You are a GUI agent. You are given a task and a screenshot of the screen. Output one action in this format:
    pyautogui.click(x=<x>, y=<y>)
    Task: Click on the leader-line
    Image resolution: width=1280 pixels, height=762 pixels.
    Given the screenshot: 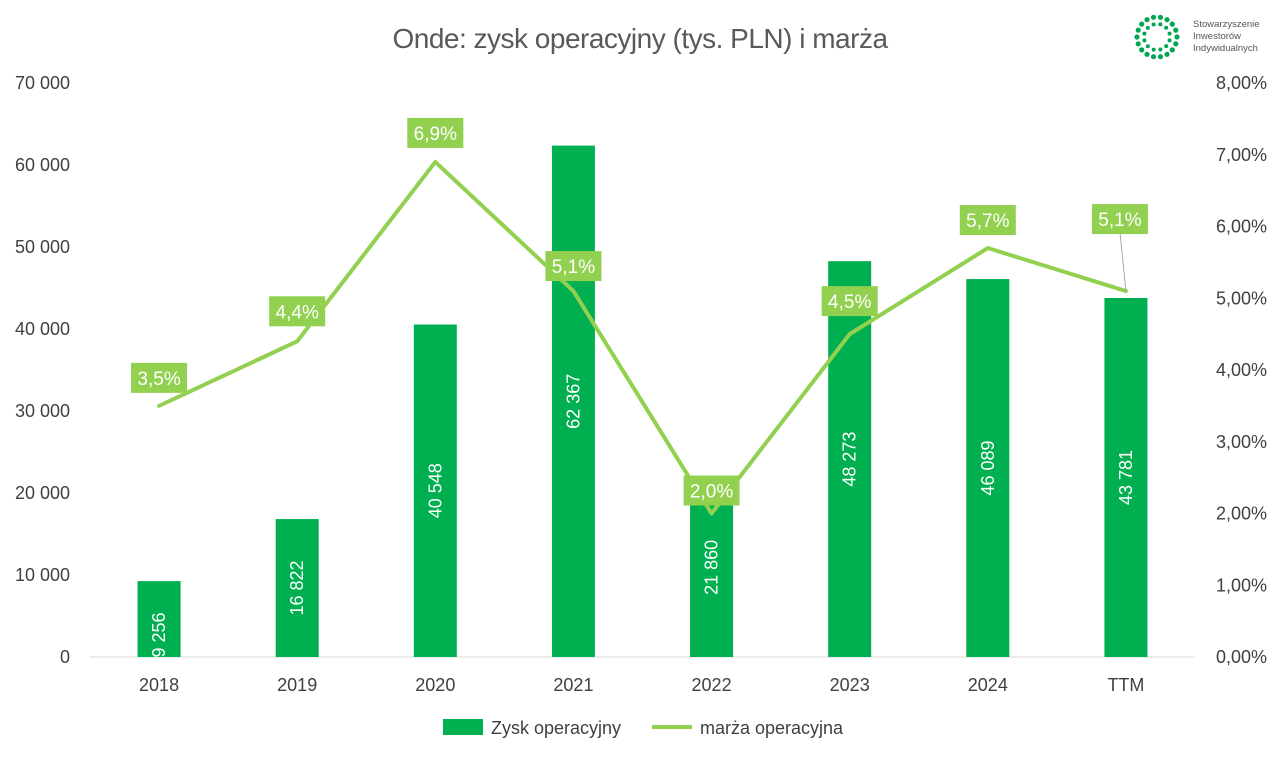 What is the action you would take?
    pyautogui.click(x=1123, y=262)
    